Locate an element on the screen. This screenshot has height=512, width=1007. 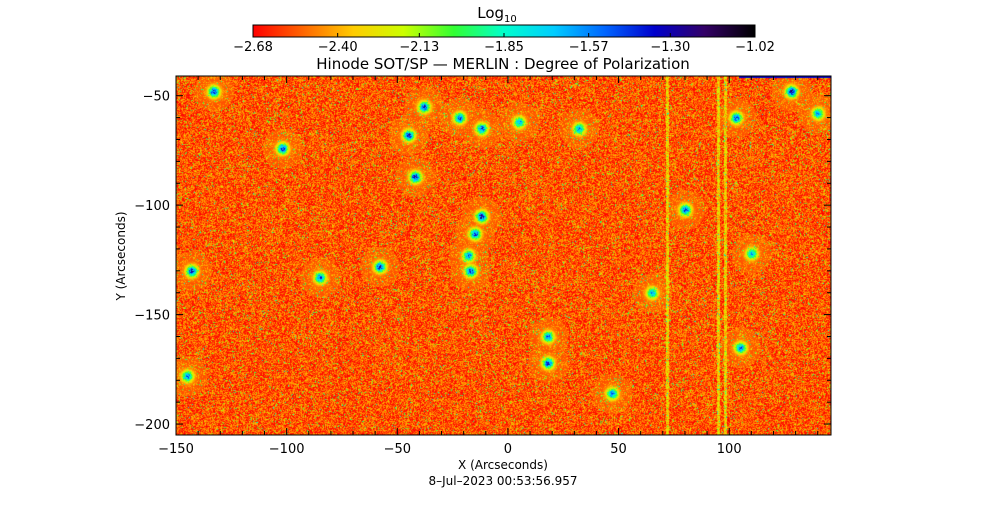
y-tick-label: −150 is located at coordinates (152, 316).